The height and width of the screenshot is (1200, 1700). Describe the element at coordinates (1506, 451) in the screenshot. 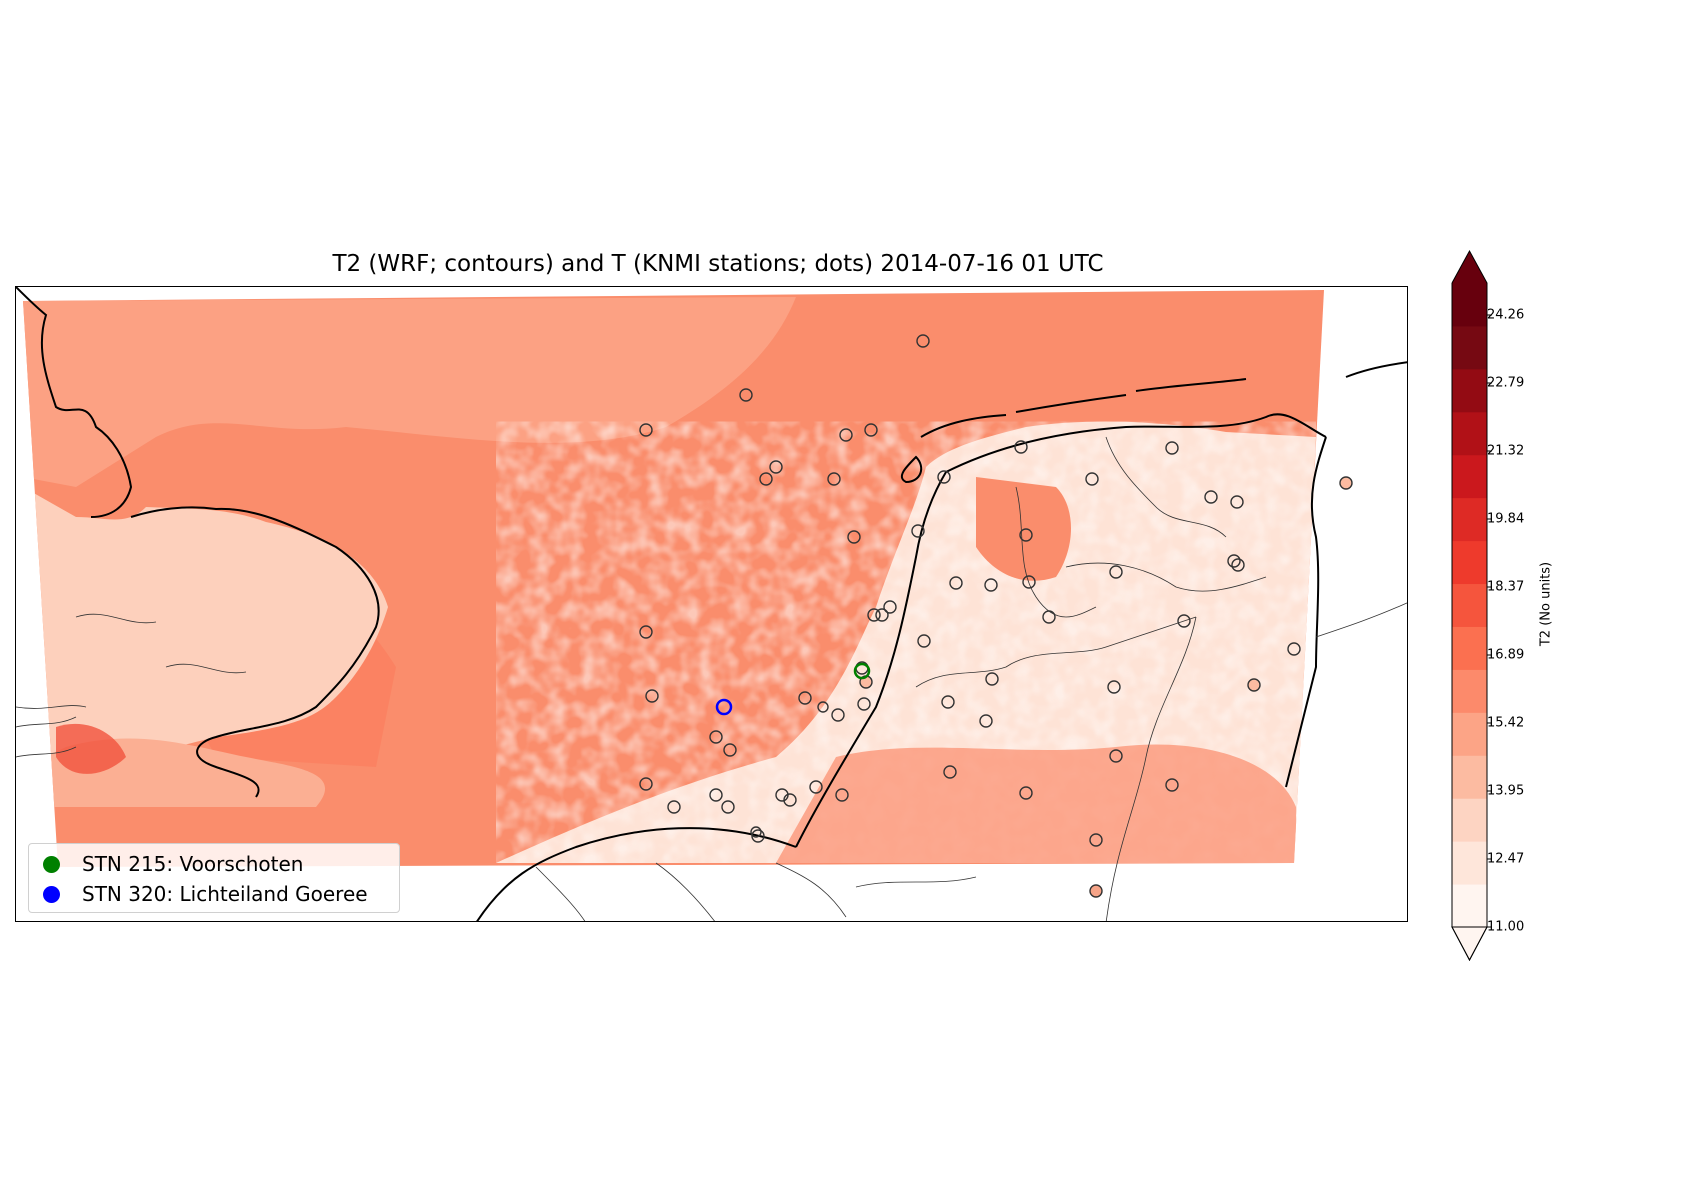

I see `colorbar-tick-label: 21.32` at that location.